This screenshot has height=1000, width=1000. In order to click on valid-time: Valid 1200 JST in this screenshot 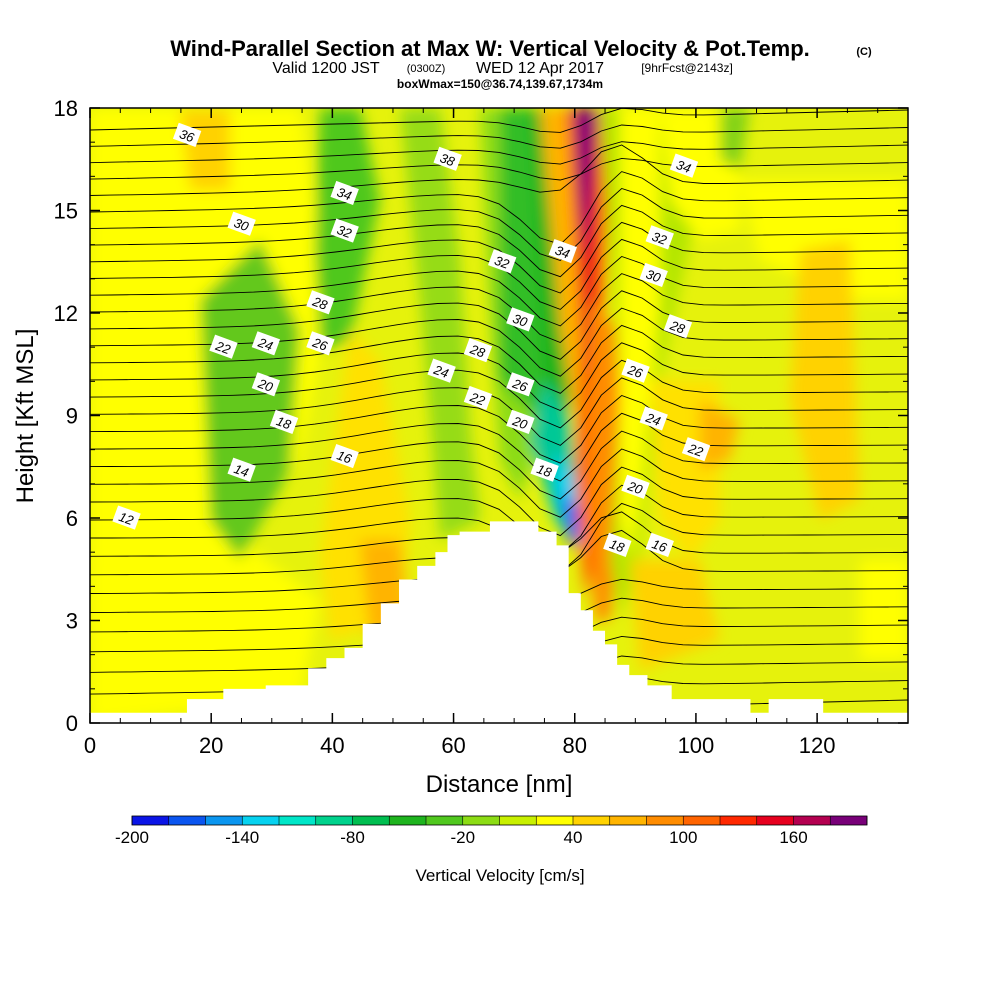, I will do `click(326, 68)`.